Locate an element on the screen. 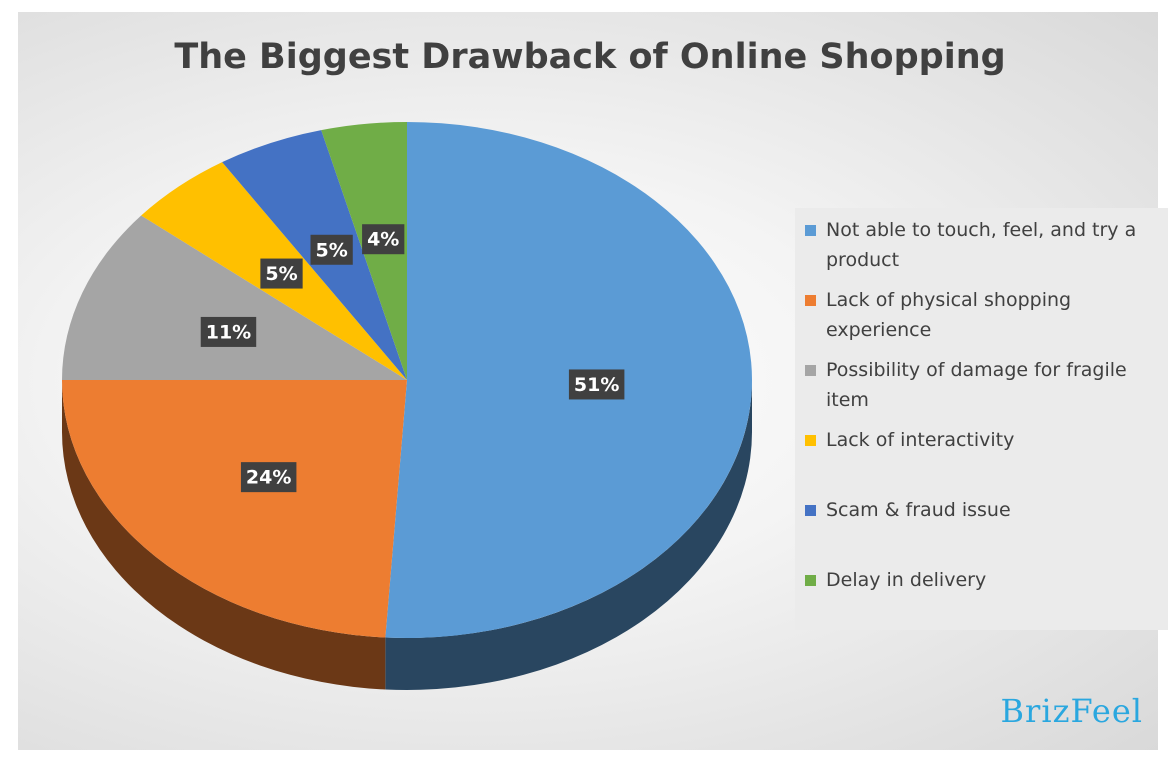  legend-item: Lack of physical shopping experience is located at coordinates (982, 315).